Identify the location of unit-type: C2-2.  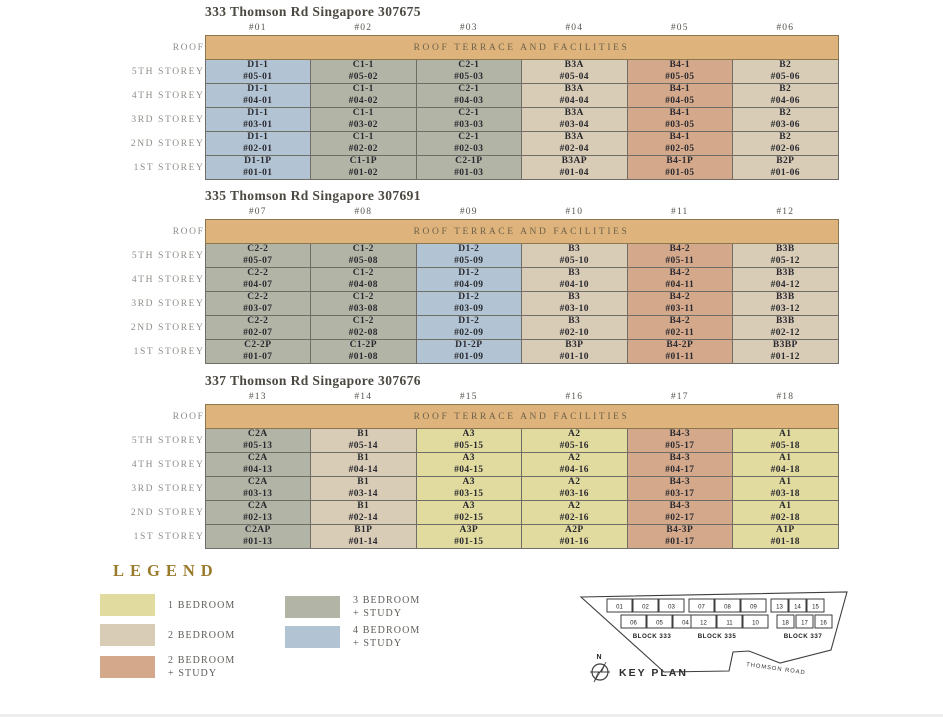
(258, 273).